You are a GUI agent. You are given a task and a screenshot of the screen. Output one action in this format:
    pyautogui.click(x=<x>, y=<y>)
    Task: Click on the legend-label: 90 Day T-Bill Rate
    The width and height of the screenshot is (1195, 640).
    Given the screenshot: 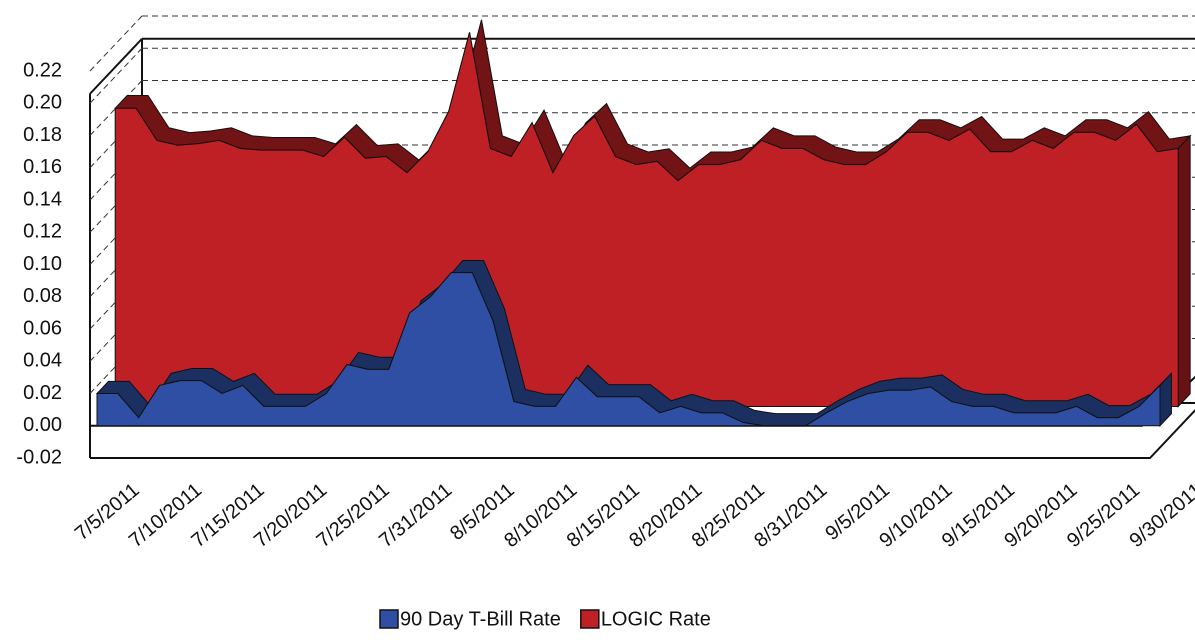 What is the action you would take?
    pyautogui.click(x=480, y=619)
    